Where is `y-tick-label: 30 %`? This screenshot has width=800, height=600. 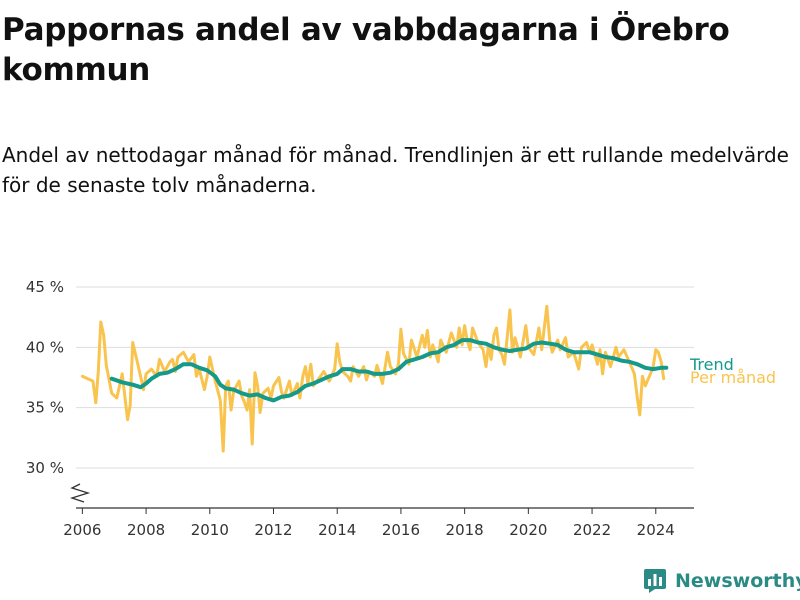 y-tick-label: 30 % is located at coordinates (45, 468).